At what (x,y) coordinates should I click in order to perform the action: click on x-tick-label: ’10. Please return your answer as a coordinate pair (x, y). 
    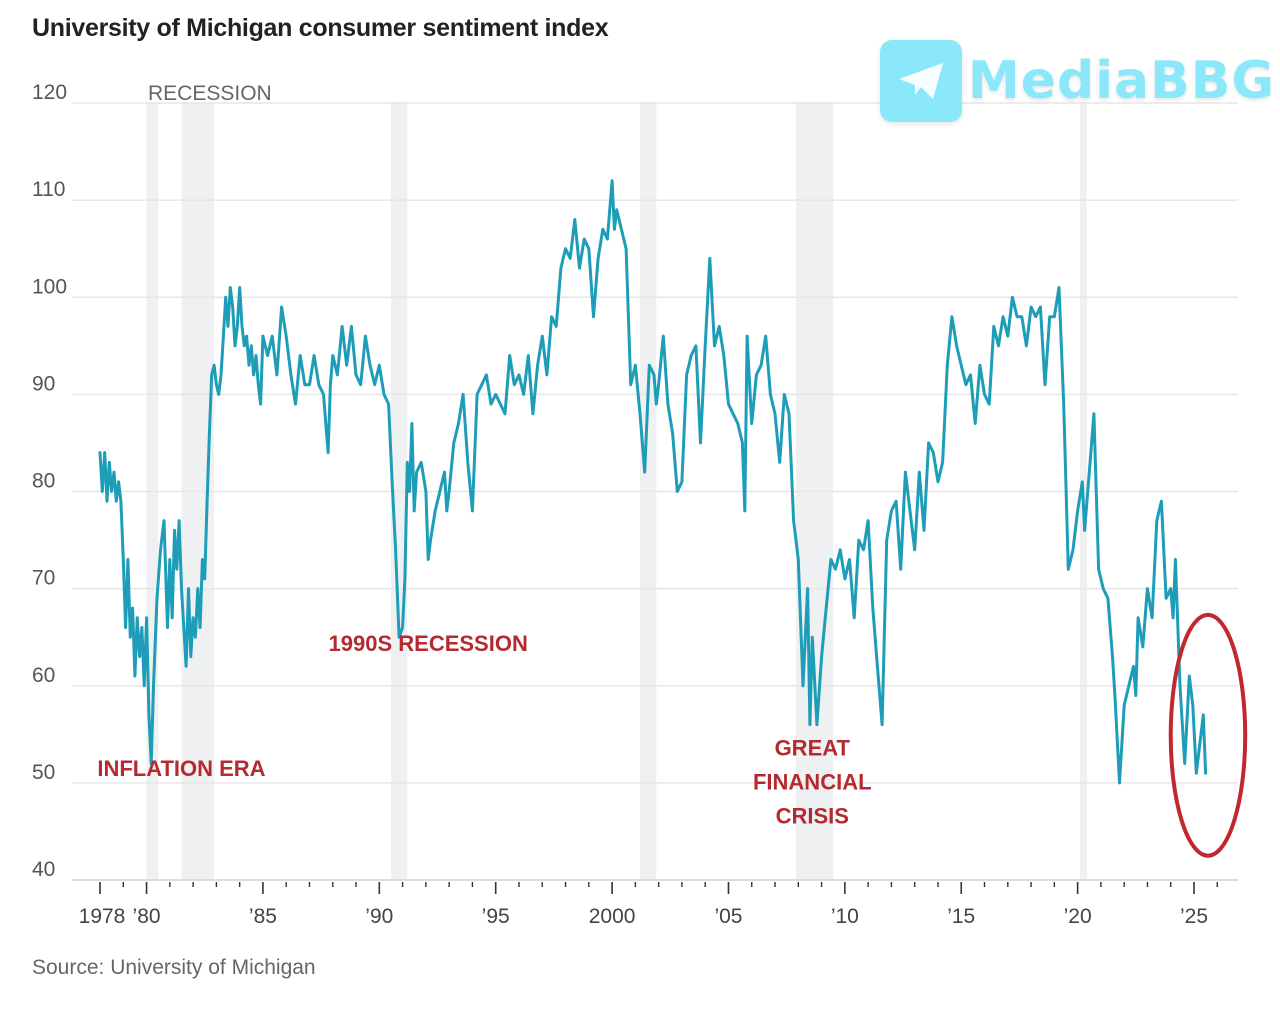
    Looking at the image, I should click on (845, 916).